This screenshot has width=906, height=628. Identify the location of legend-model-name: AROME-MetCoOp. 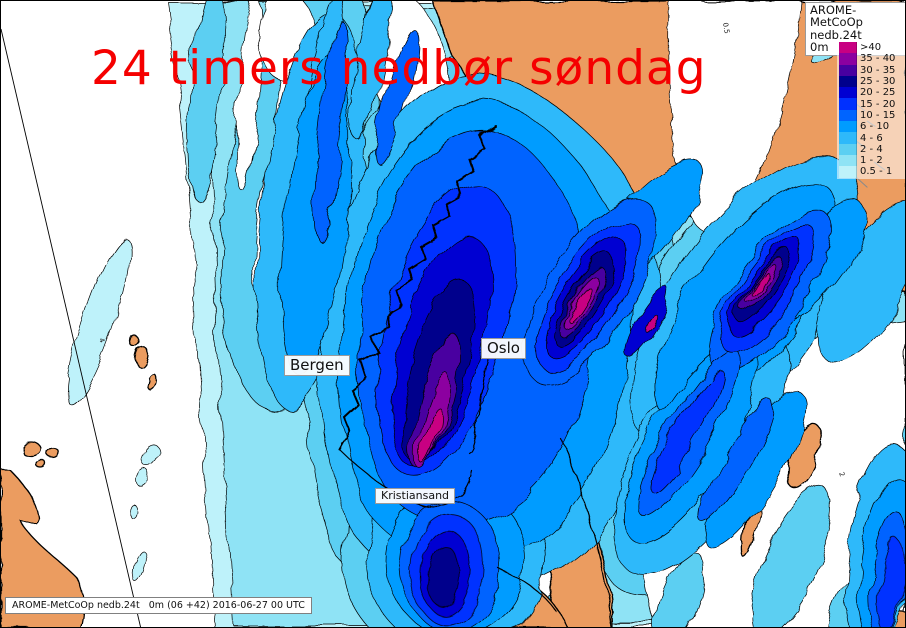
(836, 16).